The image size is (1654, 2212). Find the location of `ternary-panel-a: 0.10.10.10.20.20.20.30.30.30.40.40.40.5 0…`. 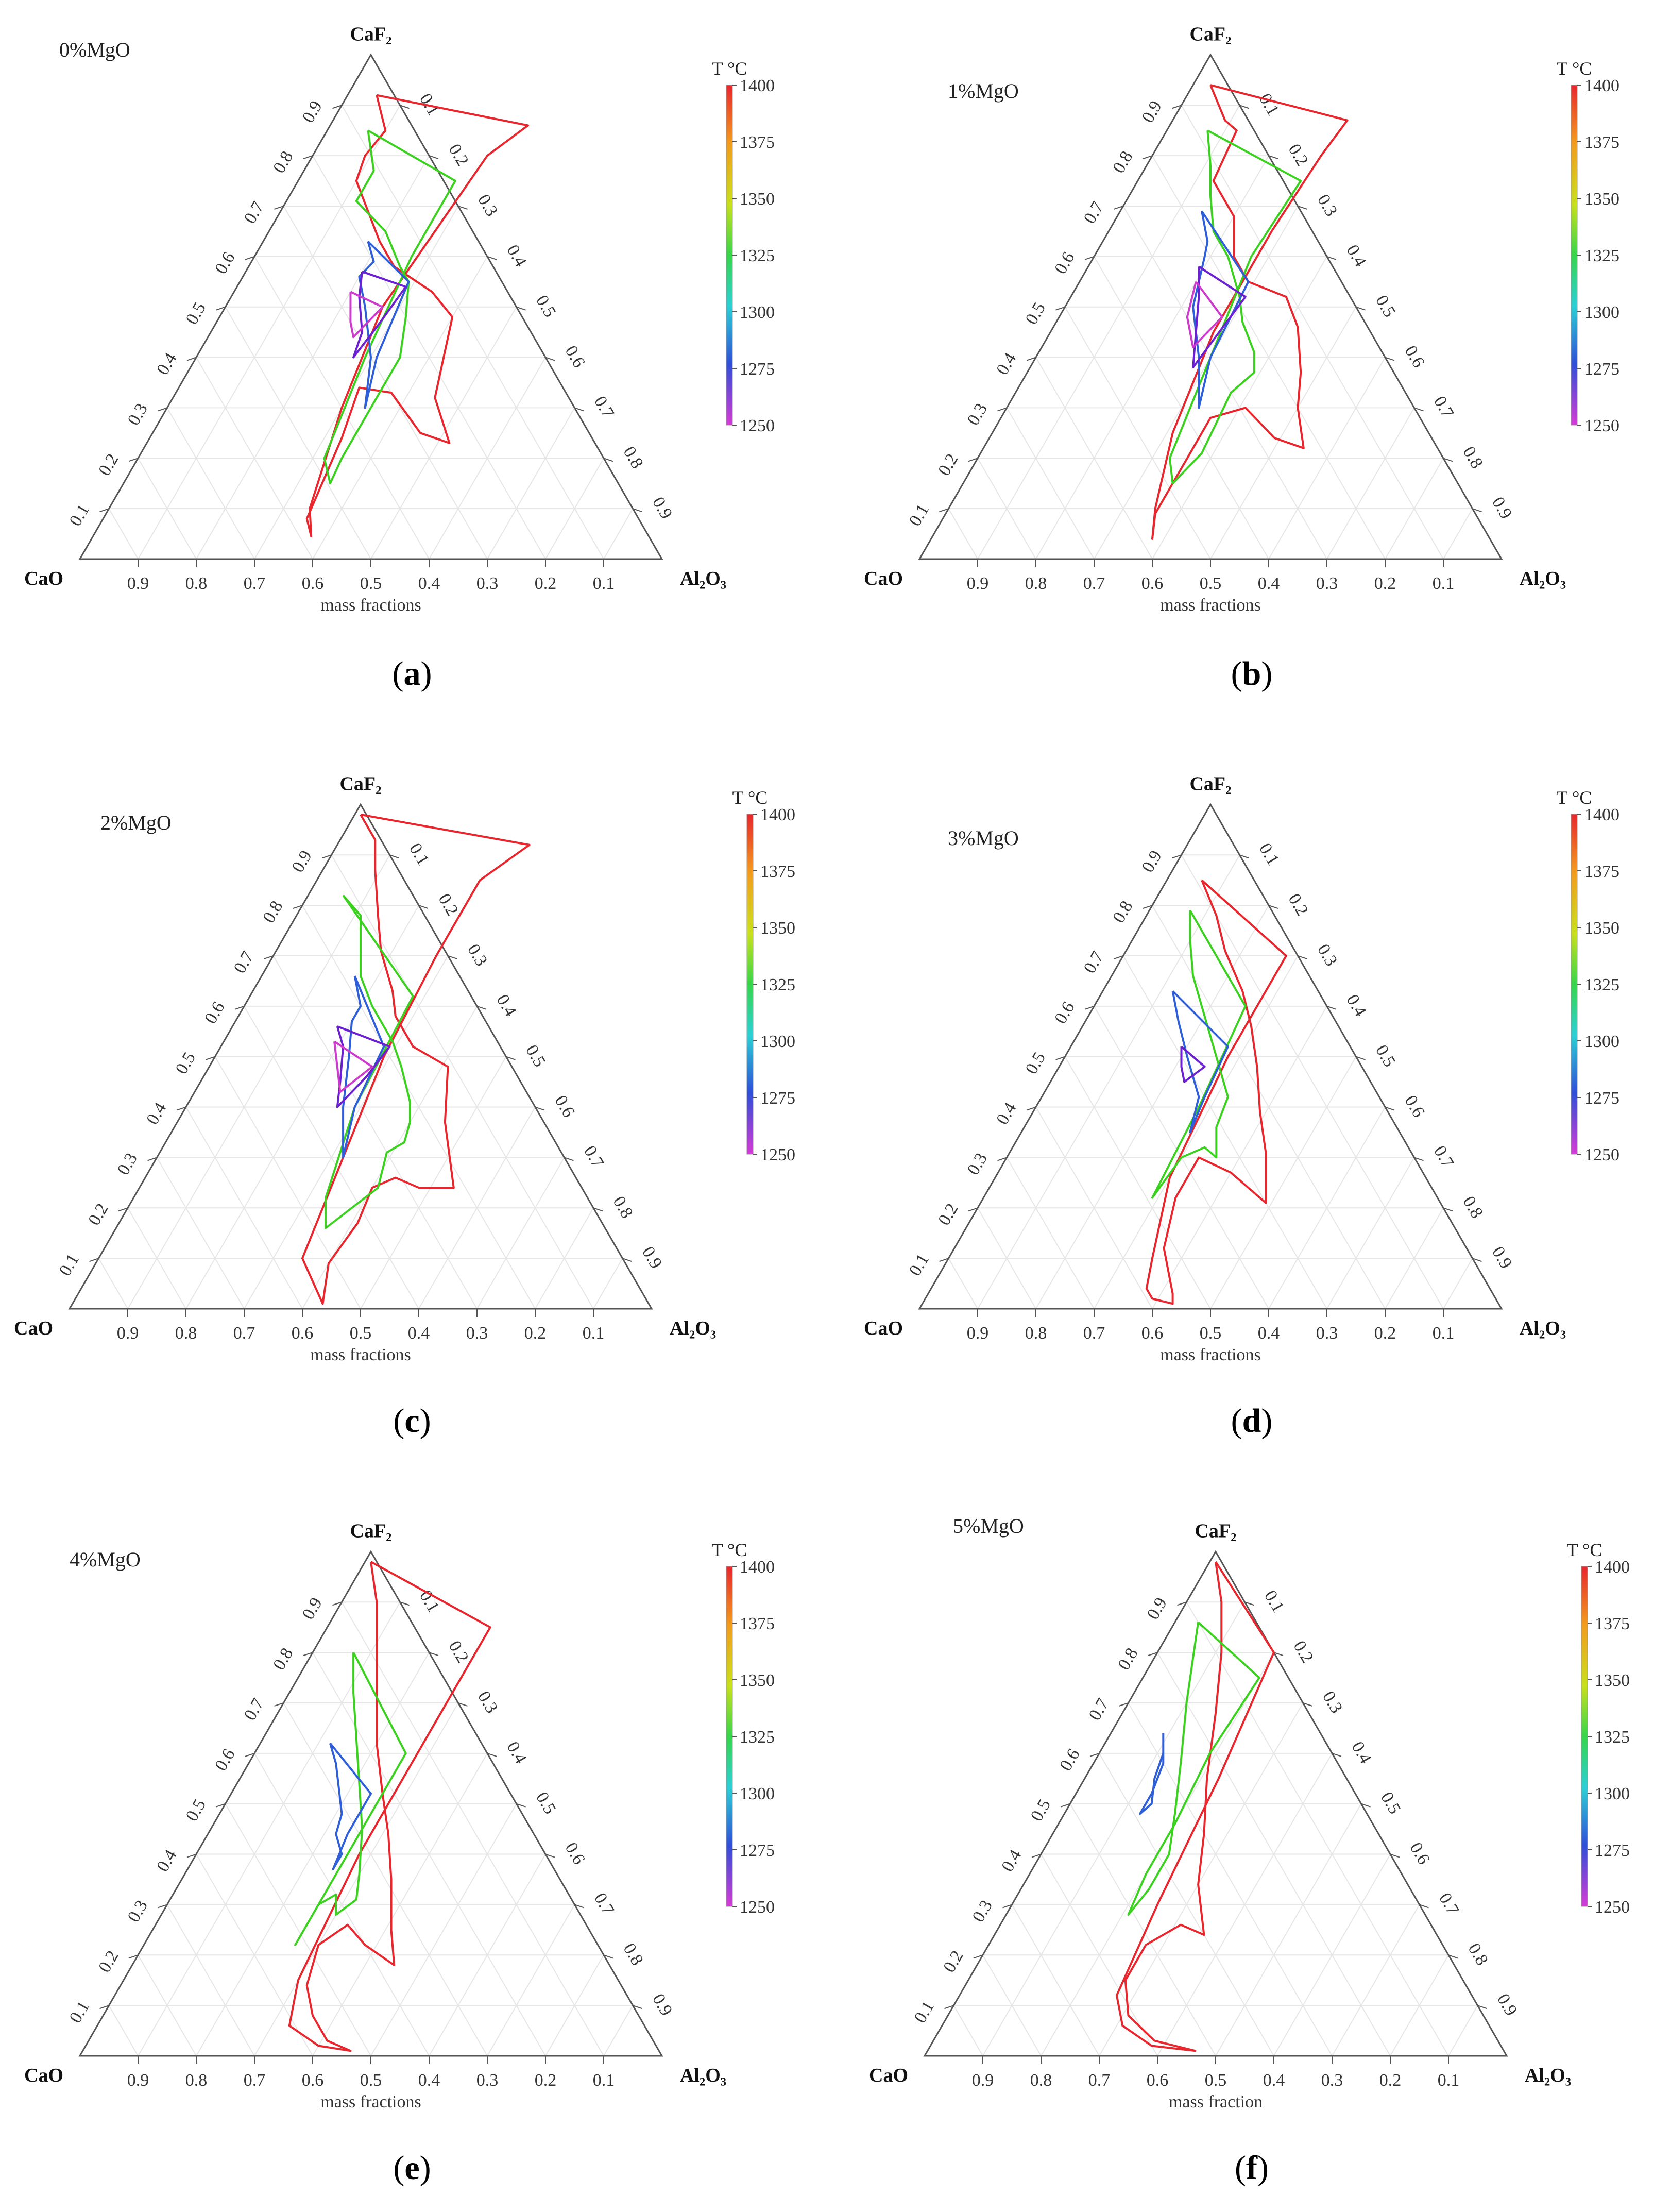

ternary-panel-a: 0.10.10.10.20.20.20.30.30.30.40.40.40.5 0… is located at coordinates (399, 319).